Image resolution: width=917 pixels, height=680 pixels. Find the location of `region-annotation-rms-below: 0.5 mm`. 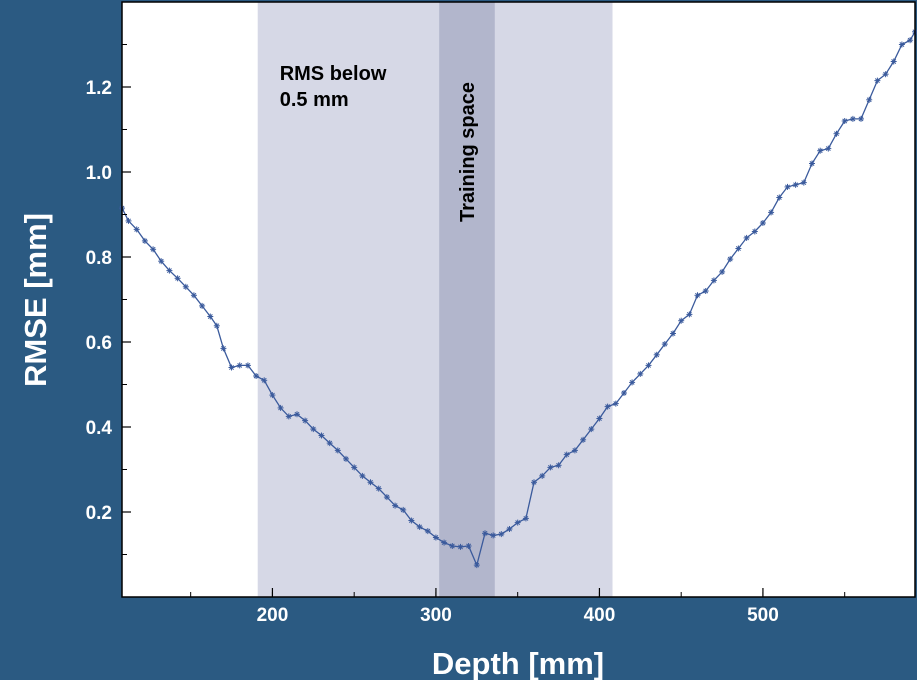

region-annotation-rms-below: 0.5 mm is located at coordinates (314, 100).